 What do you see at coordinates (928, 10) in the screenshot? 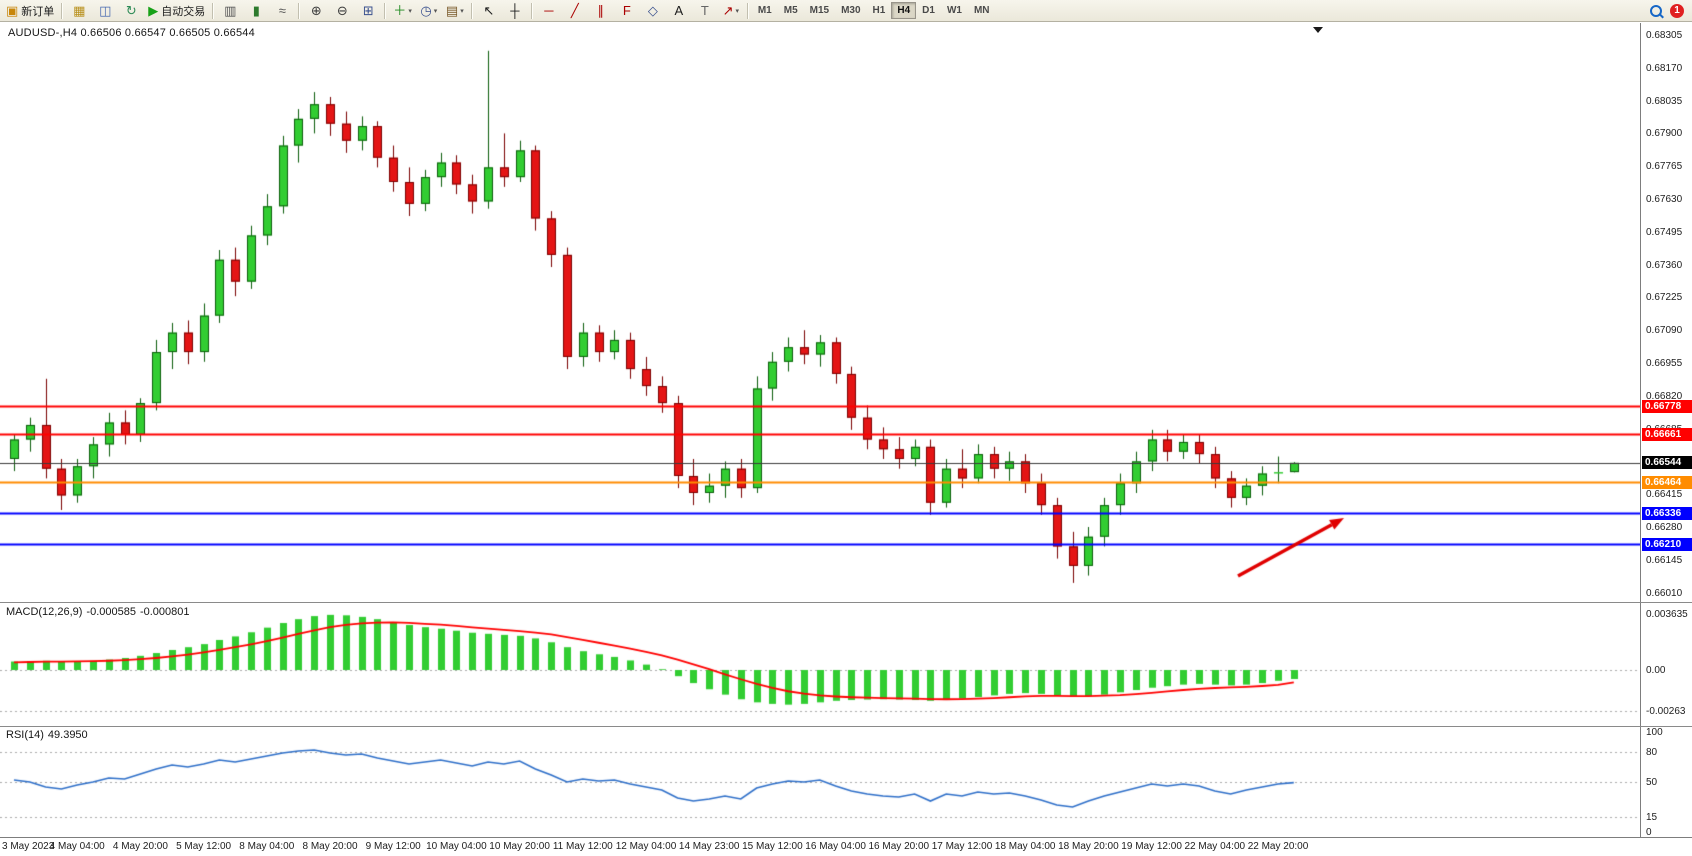
I see `timeframe-d1-button: D1` at bounding box center [928, 10].